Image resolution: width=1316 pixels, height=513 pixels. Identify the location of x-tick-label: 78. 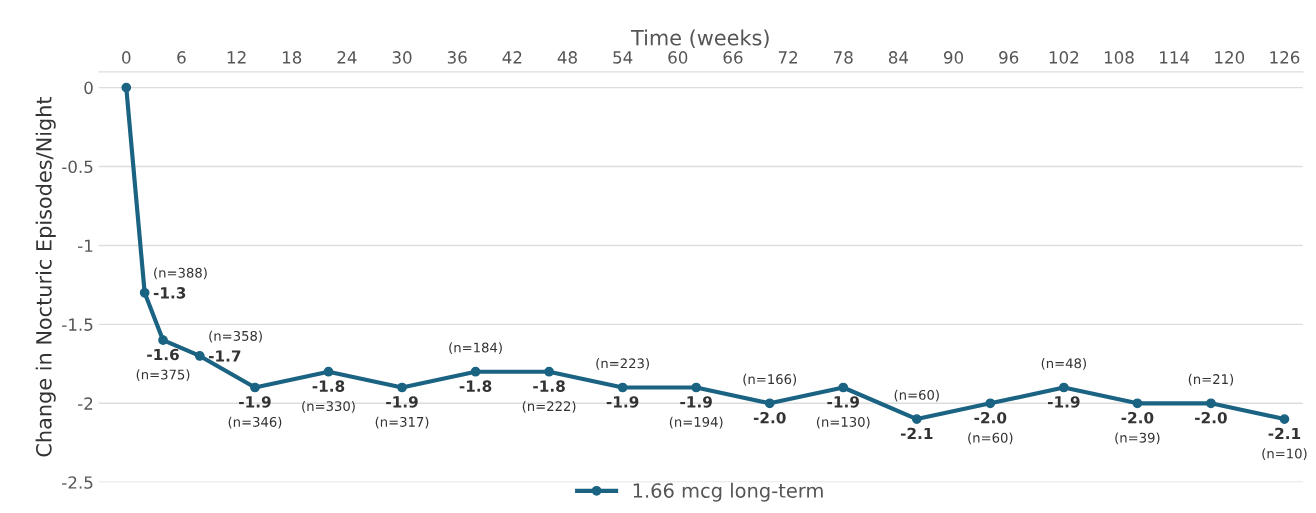
(843, 57).